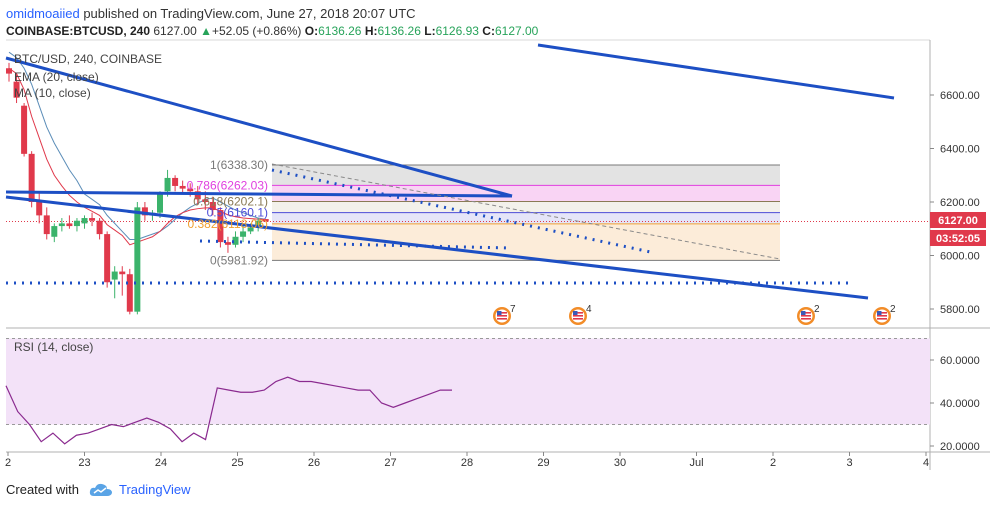  Describe the element at coordinates (154, 489) in the screenshot. I see `tradingview-brand-link: TradingView` at that location.